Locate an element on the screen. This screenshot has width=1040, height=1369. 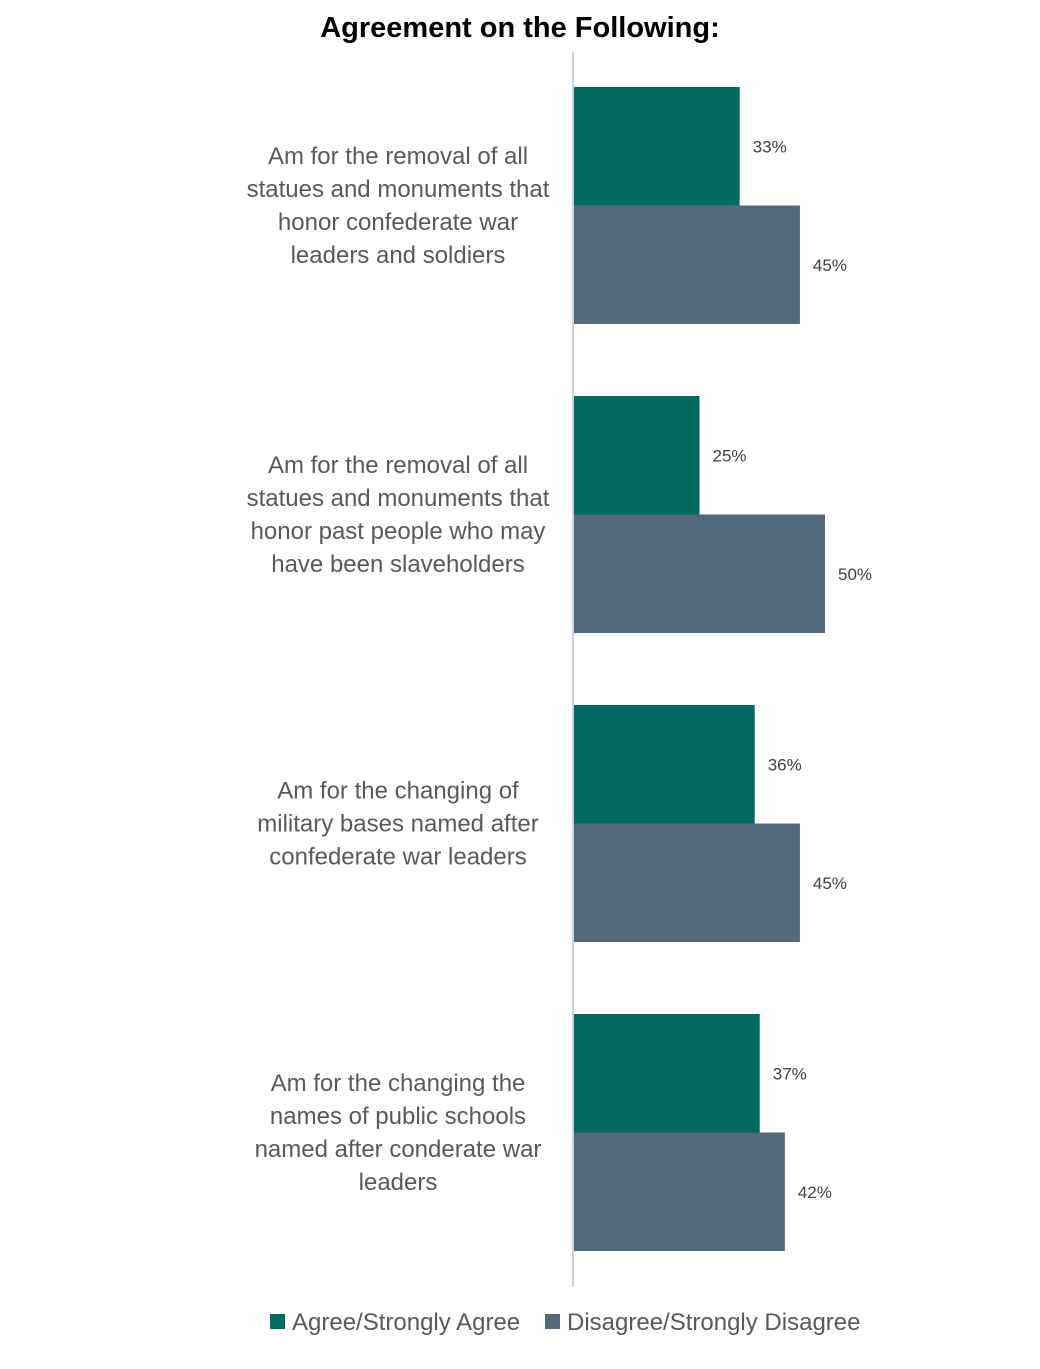
data-label-disagree-1: 45% is located at coordinates (830, 265).